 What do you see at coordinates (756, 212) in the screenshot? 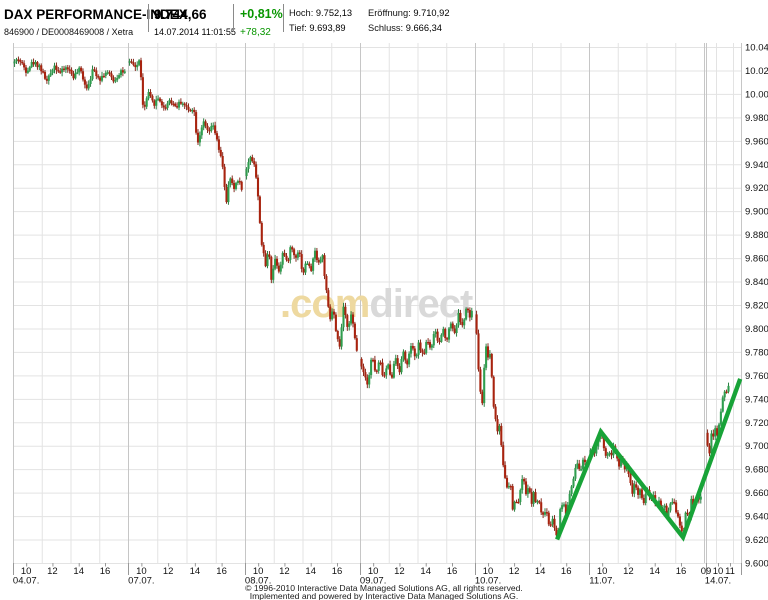
I see `svg-text: 9.900` at bounding box center [756, 212].